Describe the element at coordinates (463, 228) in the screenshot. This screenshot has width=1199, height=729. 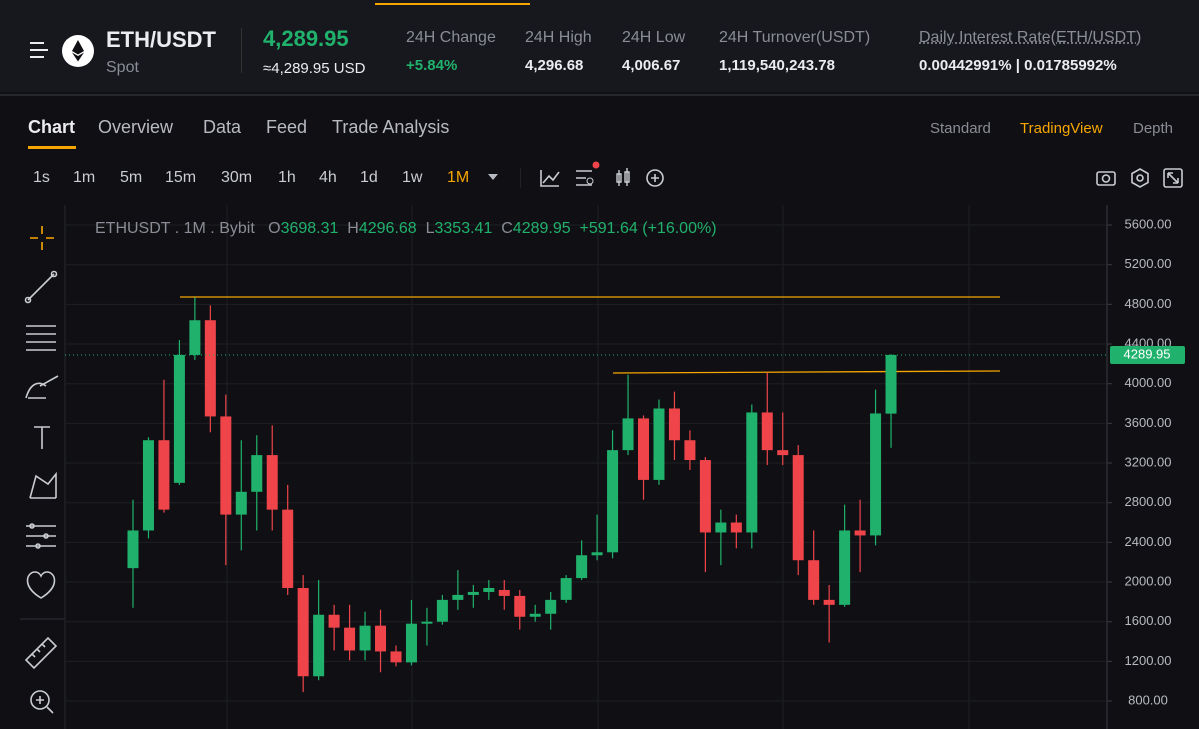
I see `ohlc-value: 3353.41` at that location.